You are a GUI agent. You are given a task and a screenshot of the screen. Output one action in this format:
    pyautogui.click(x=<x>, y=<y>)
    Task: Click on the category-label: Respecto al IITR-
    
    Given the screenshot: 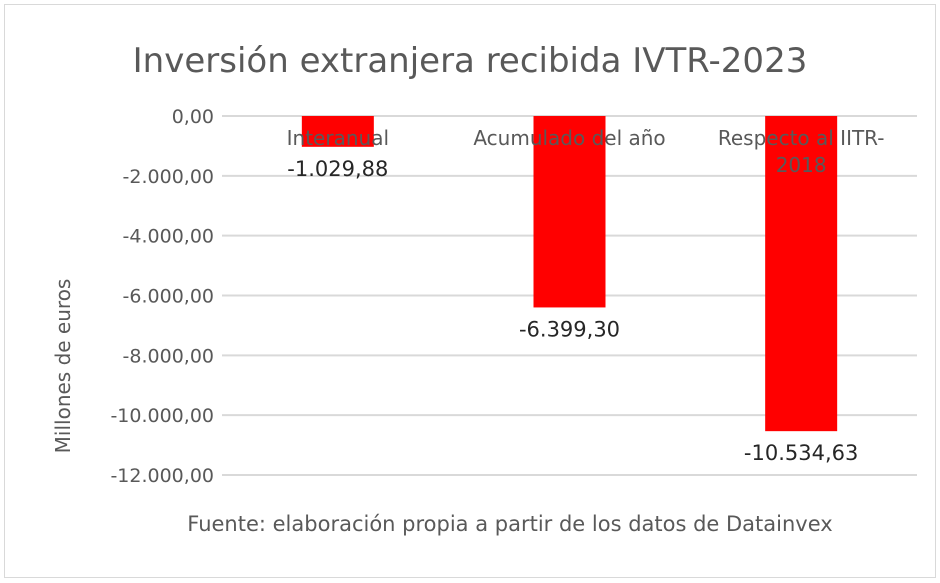 What is the action you would take?
    pyautogui.click(x=801, y=138)
    